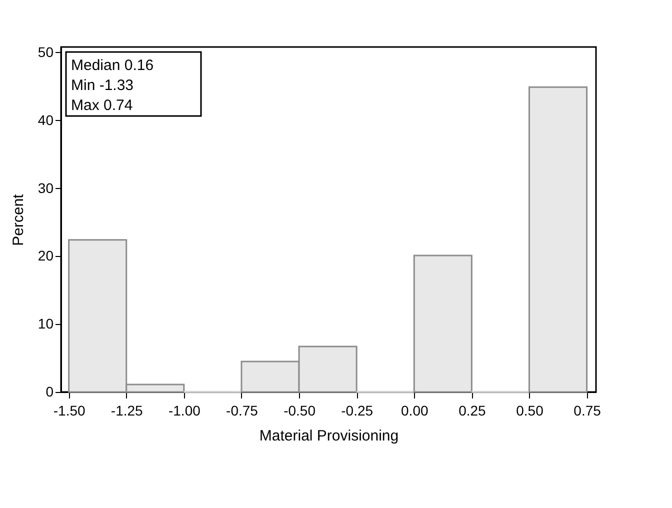 This screenshot has height=508, width=672. Describe the element at coordinates (127, 410) in the screenshot. I see `x-tick-label: -1.25` at that location.